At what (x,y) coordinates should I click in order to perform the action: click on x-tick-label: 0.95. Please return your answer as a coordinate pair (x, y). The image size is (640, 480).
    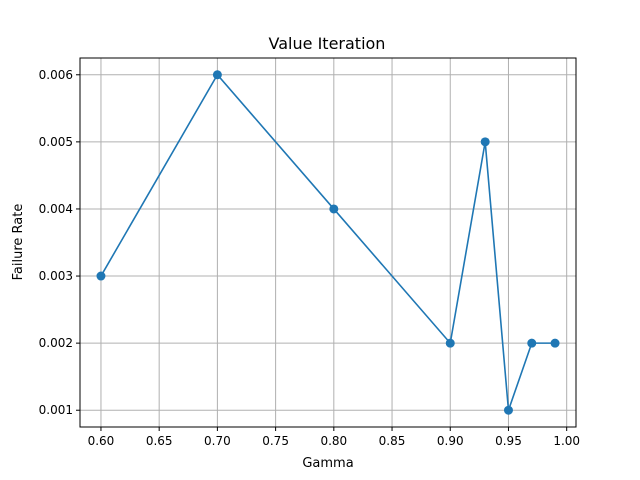
    Looking at the image, I should click on (508, 441).